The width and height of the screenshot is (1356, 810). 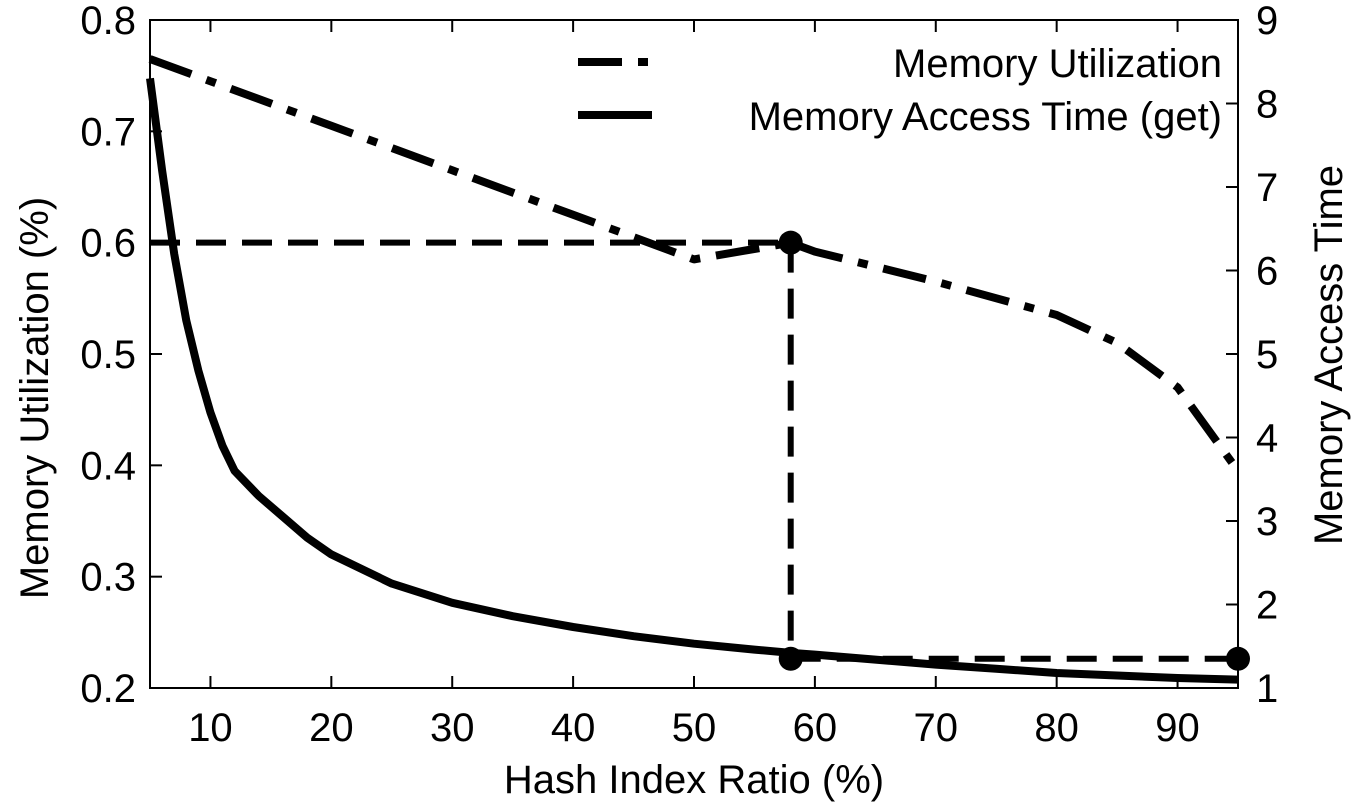 I want to click on legend-label: Memory Utilization, so click(x=1057, y=64).